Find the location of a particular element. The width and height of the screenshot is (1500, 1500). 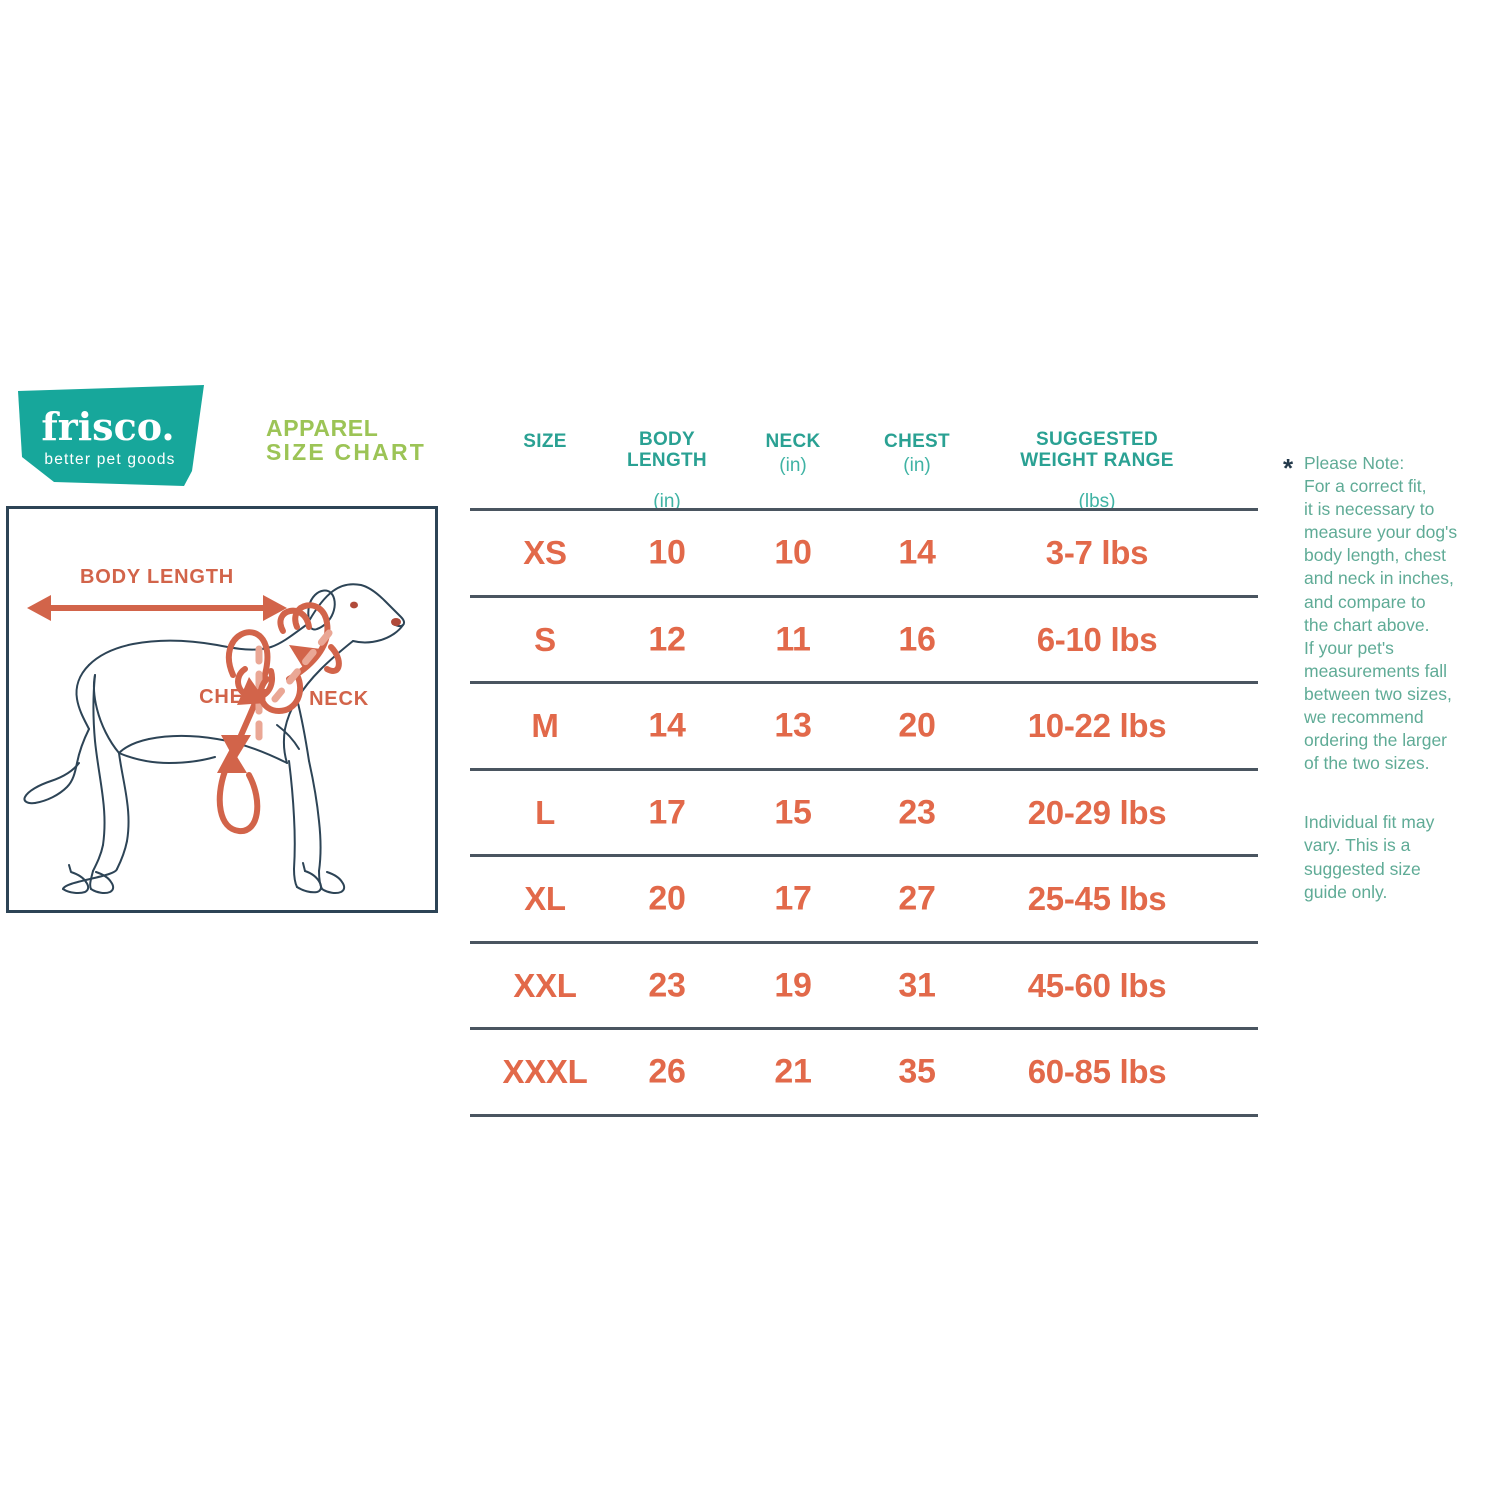

cell-body-length: 12 is located at coordinates (667, 639).